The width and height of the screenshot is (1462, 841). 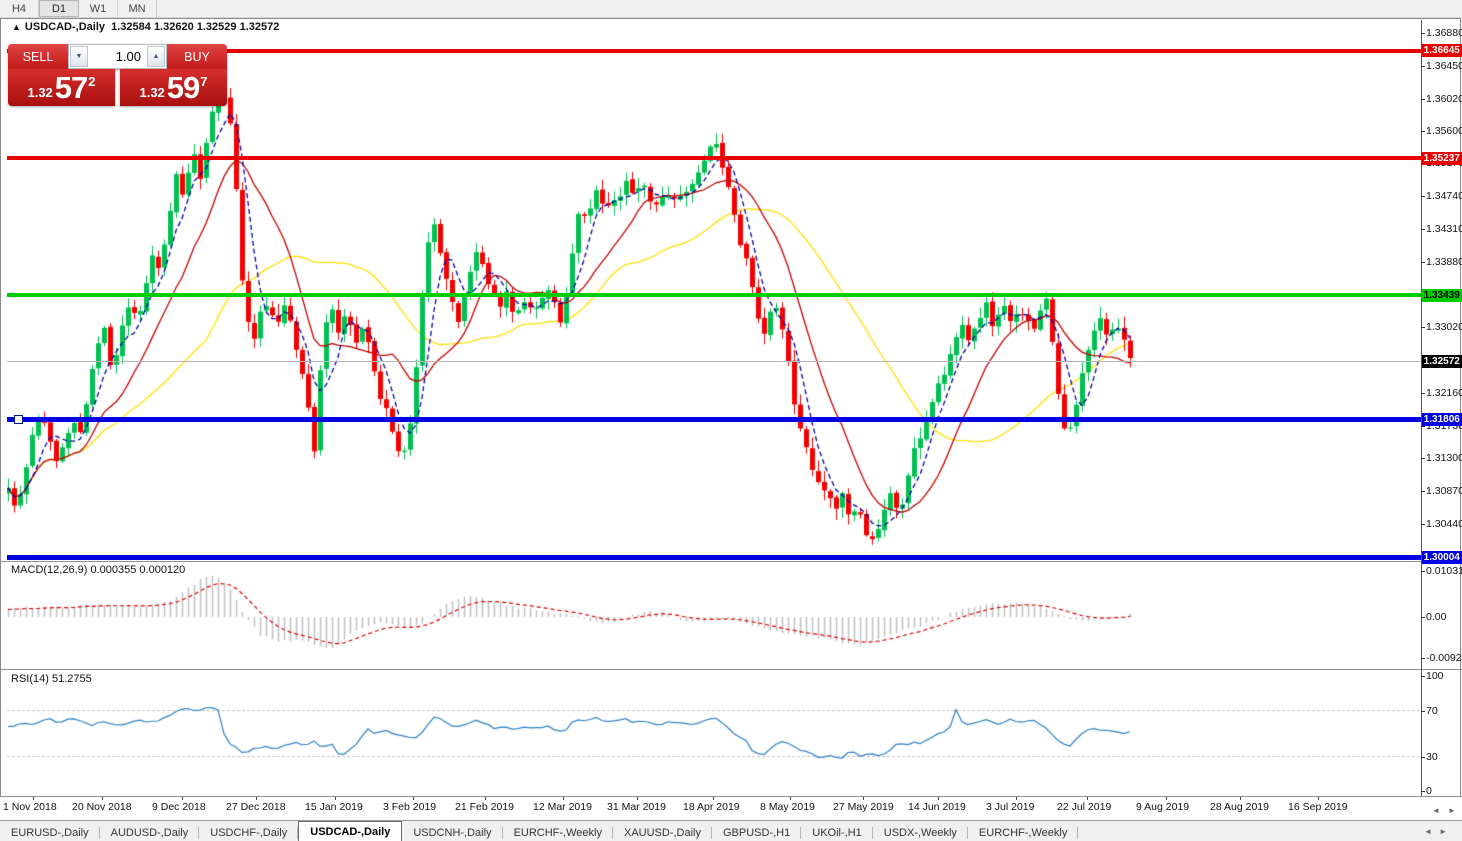 What do you see at coordinates (98, 570) in the screenshot?
I see `macd-label: MACD(12,26,9) 0.000355 0.000120` at bounding box center [98, 570].